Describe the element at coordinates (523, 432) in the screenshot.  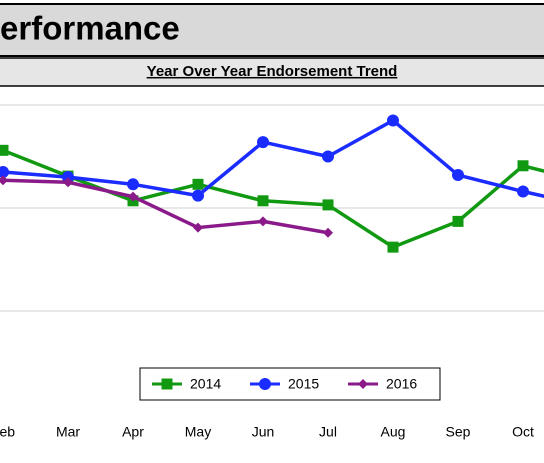
I see `x-tick-label: Oct` at that location.